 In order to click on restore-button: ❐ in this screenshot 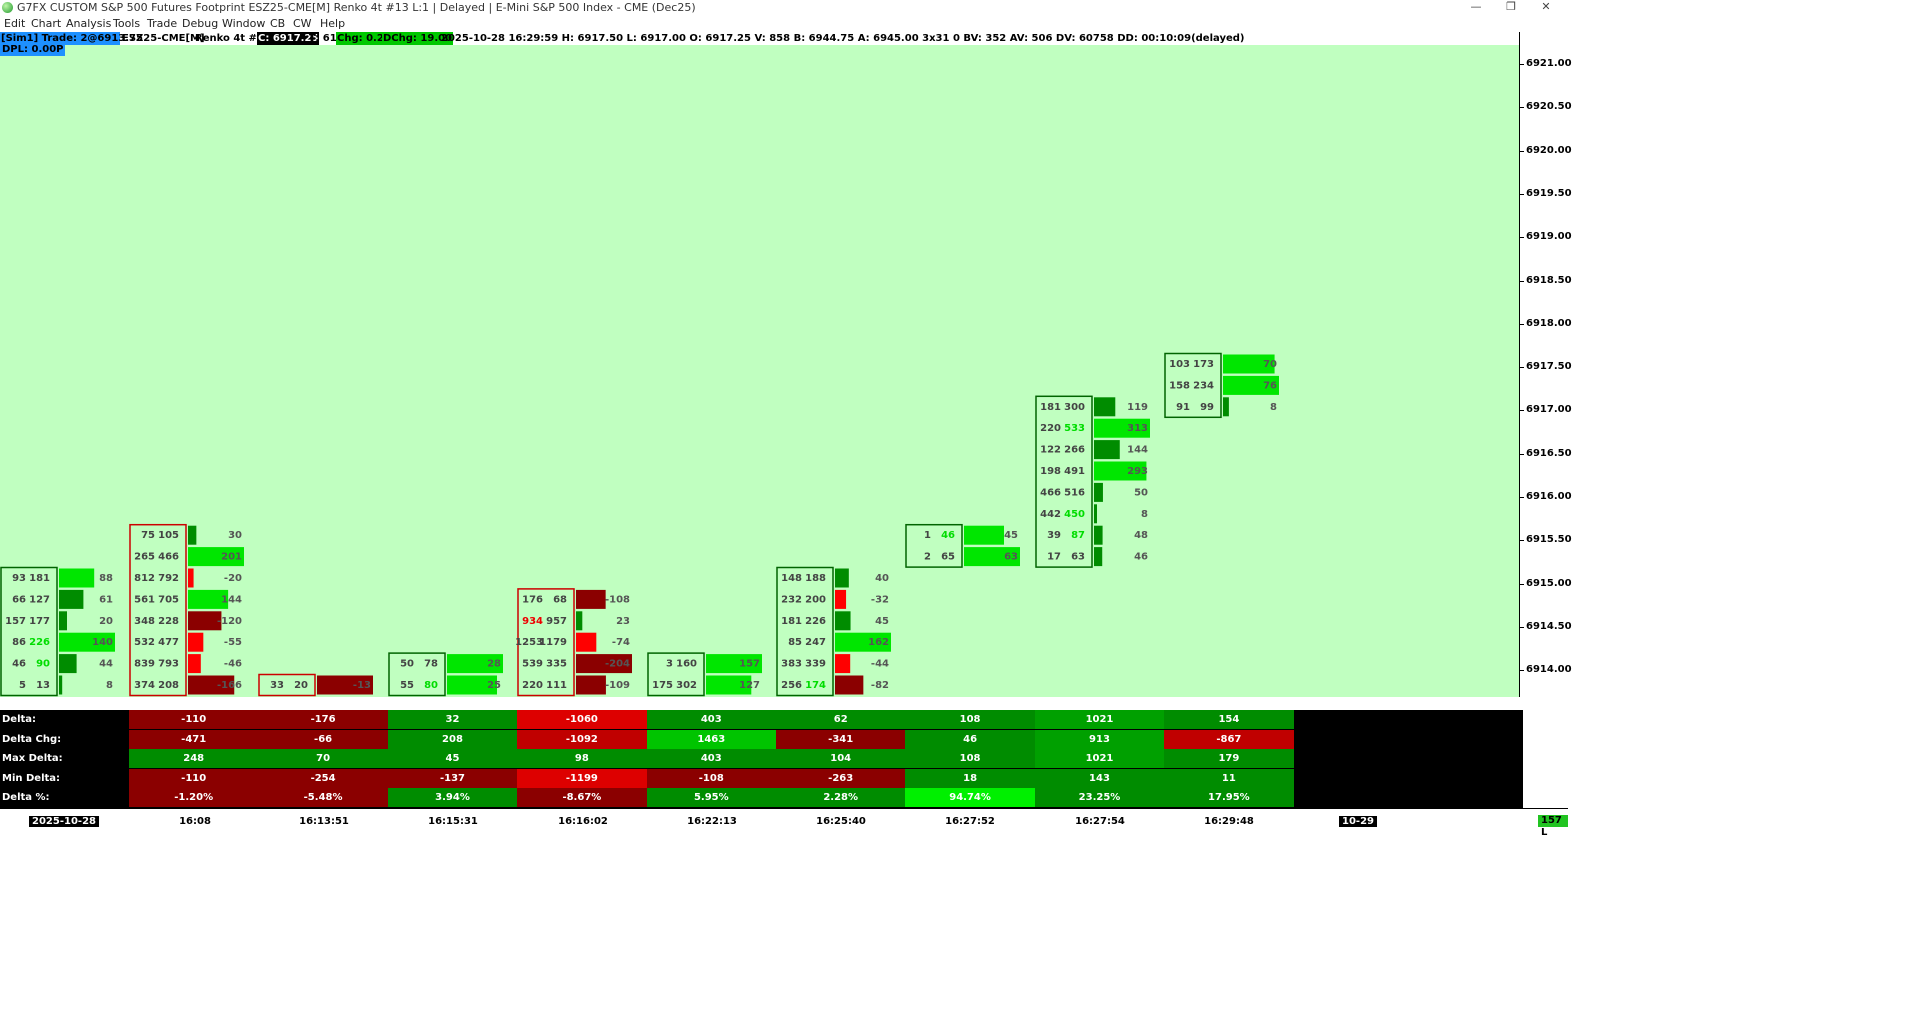, I will do `click(1511, 6)`.